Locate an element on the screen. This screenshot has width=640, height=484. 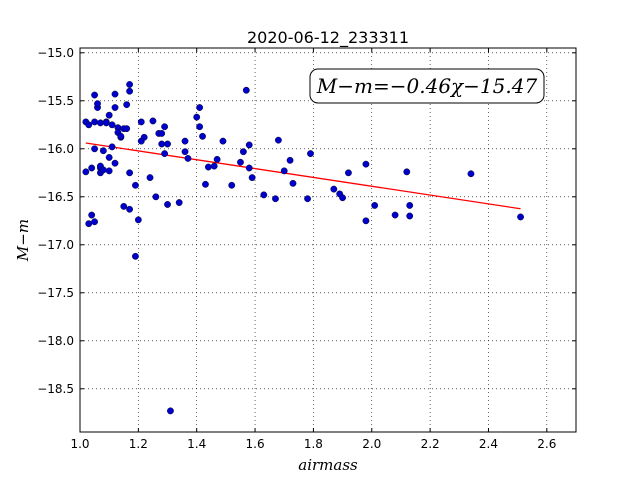
fit-equation-box: M−m=−0.46χ−15.47 is located at coordinates (427, 86).